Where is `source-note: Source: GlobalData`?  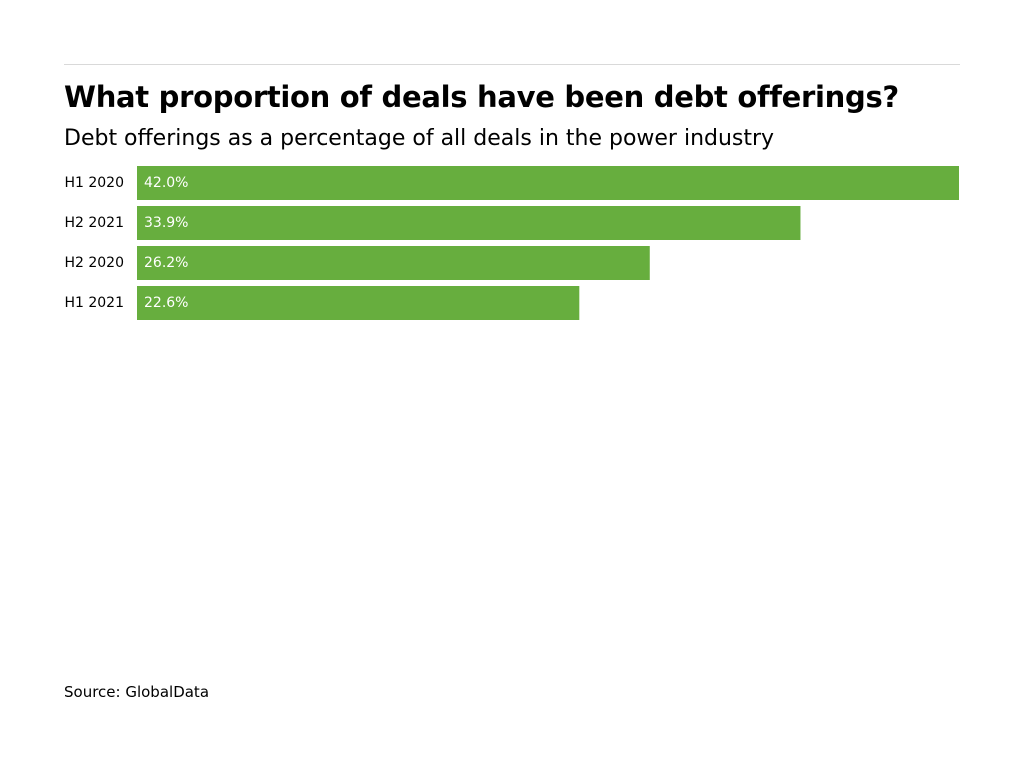
source-note: Source: GlobalData is located at coordinates (137, 692).